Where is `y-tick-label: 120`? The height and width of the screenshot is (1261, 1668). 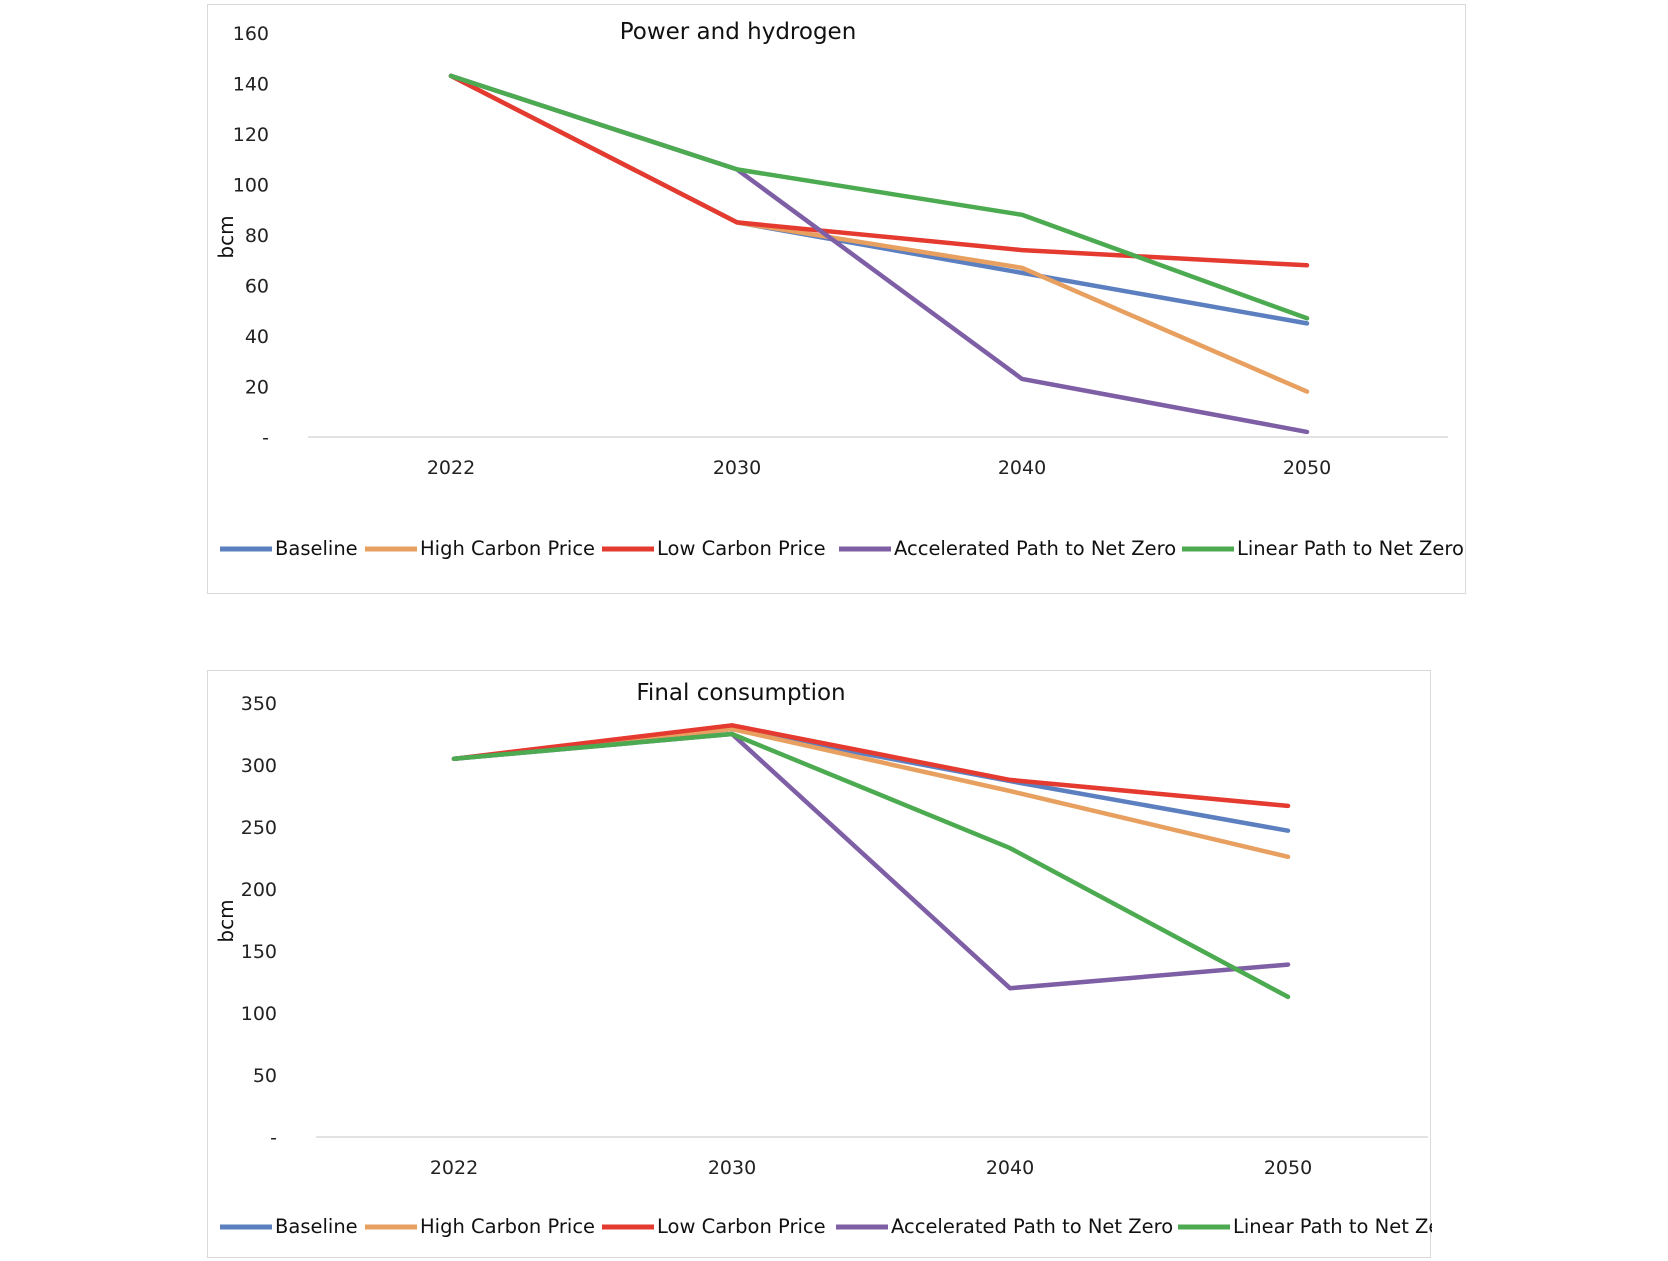
y-tick-label: 120 is located at coordinates (251, 135).